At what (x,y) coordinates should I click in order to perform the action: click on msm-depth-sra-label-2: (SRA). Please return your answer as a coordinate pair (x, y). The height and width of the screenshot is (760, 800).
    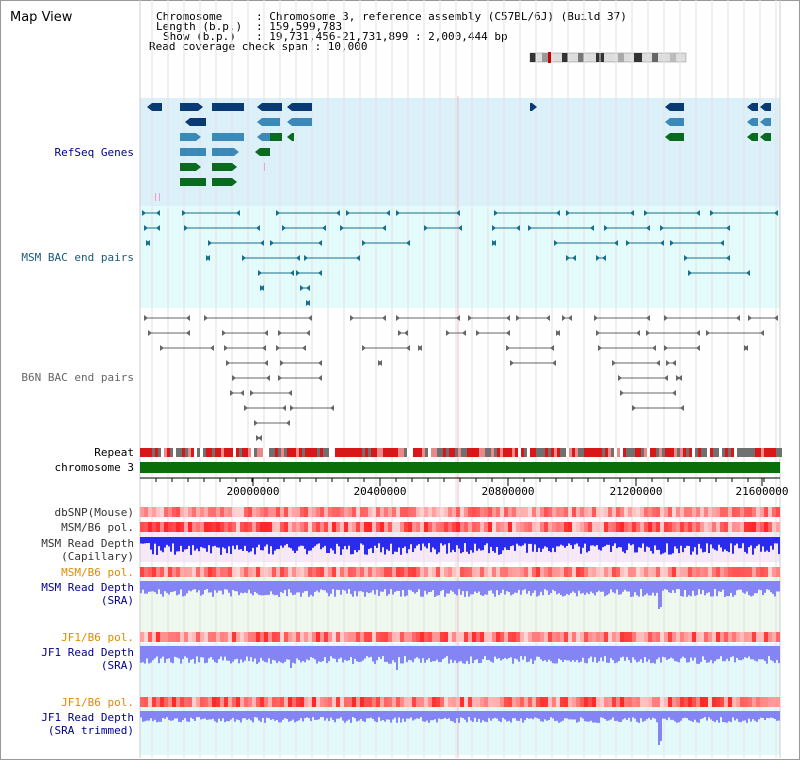
    Looking at the image, I should click on (117, 600).